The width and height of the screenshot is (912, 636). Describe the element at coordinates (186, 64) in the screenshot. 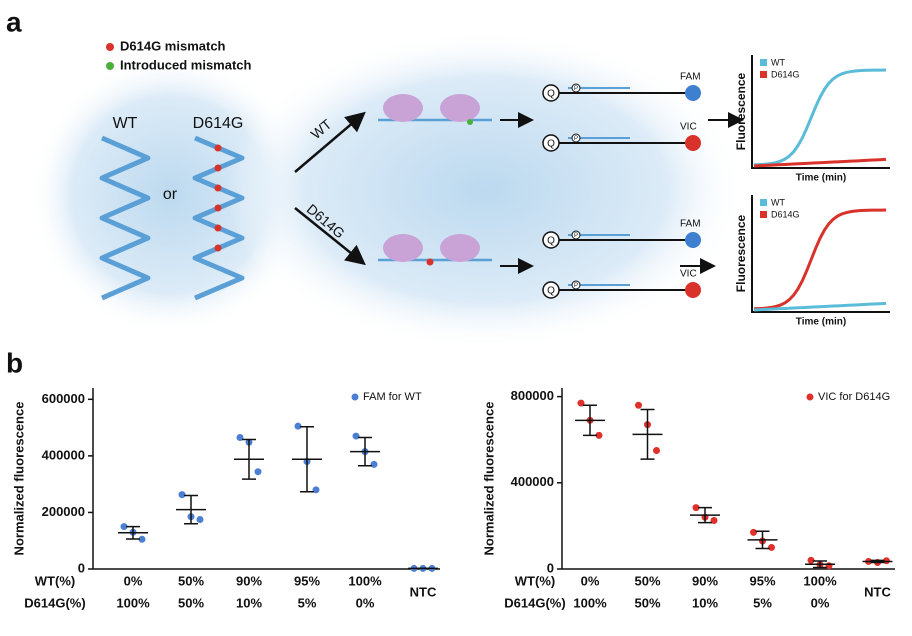

I see `legend-text: Introduced mismatch` at that location.